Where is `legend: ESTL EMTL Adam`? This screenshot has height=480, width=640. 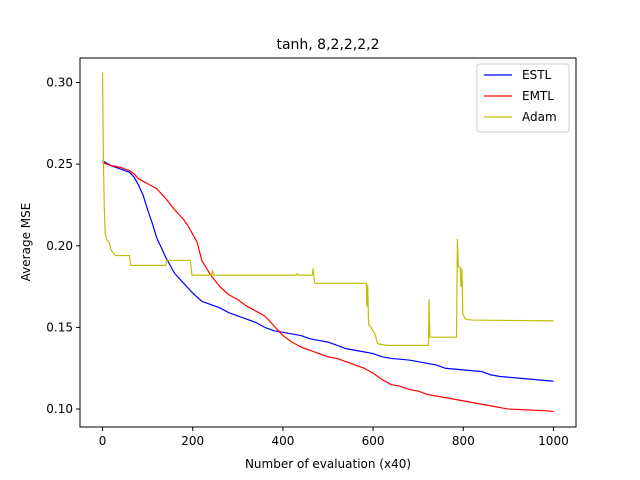 legend: ESTL EMTL Adam is located at coordinates (523, 98).